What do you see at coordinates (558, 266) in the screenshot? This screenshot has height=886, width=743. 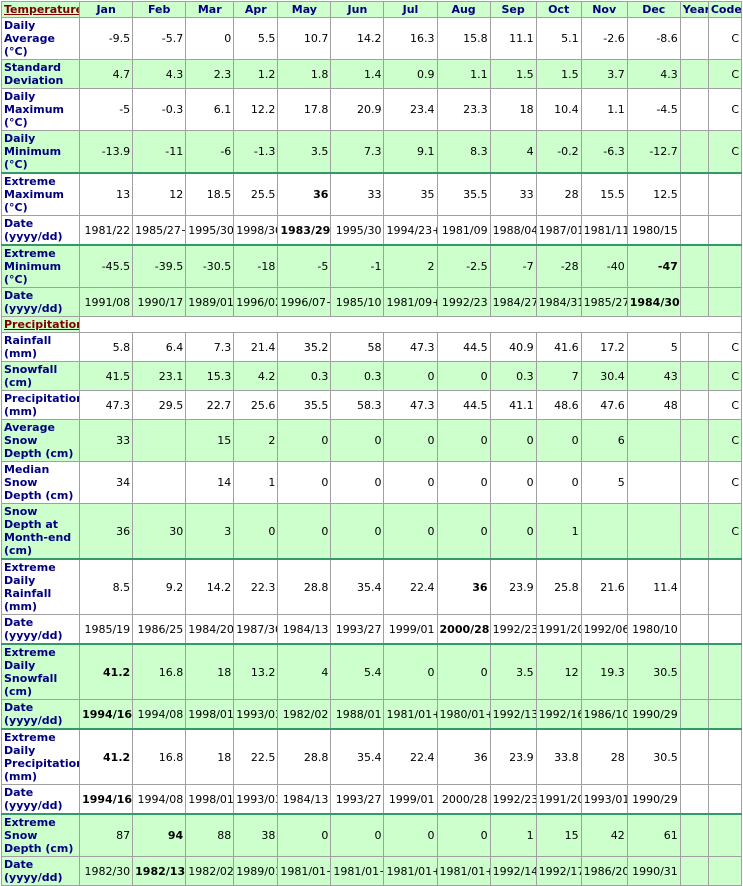 I see `cell: -28` at bounding box center [558, 266].